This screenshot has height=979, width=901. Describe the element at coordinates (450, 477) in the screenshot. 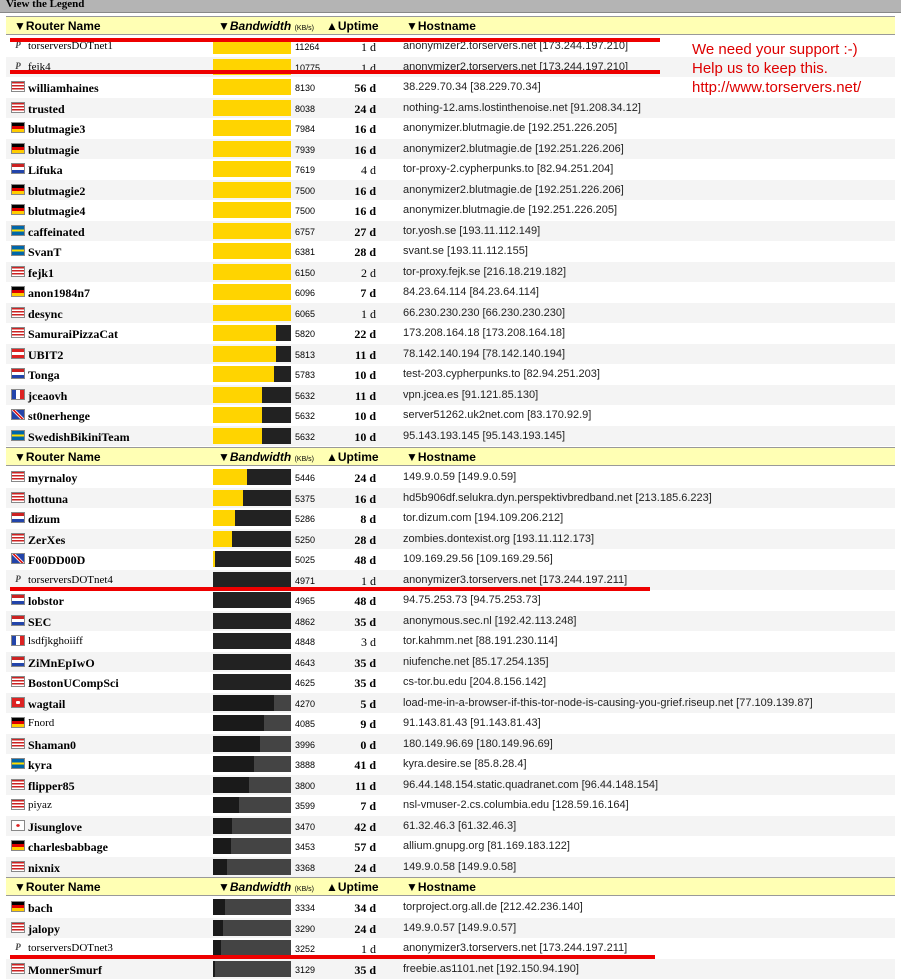

I see `table-row: myrnaloy 5446 24 d 149.9.0.59 [149.9.0.59]` at that location.